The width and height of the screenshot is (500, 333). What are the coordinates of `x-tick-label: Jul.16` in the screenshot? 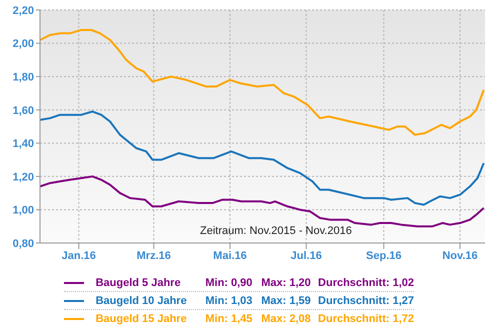 It's located at (306, 256).